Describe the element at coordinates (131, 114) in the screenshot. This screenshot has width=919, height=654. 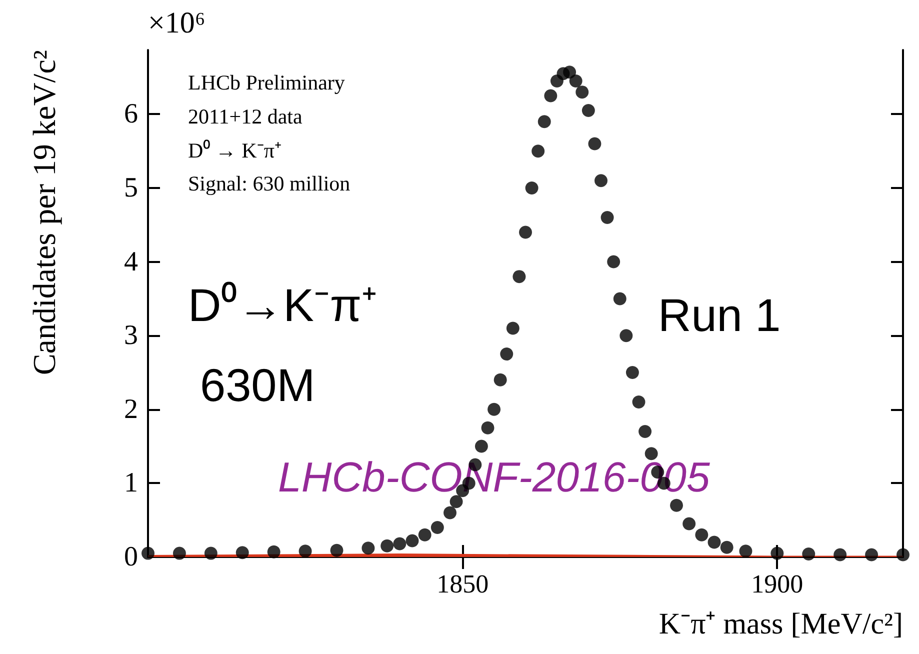
I see `y-tick-label: 6` at that location.